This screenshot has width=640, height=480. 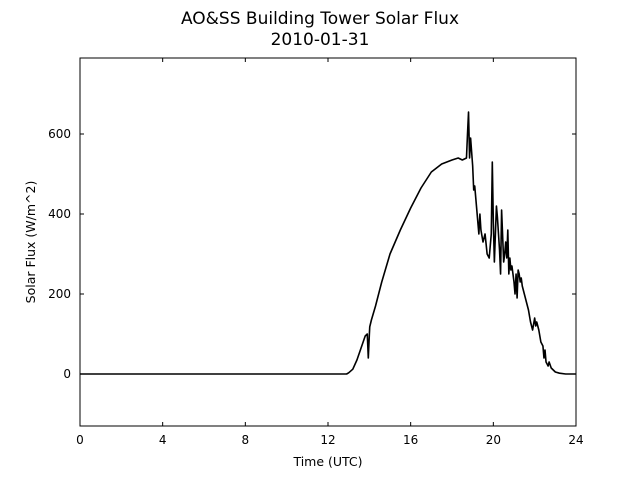 What do you see at coordinates (493, 440) in the screenshot?
I see `x-tick-label: 20` at bounding box center [493, 440].